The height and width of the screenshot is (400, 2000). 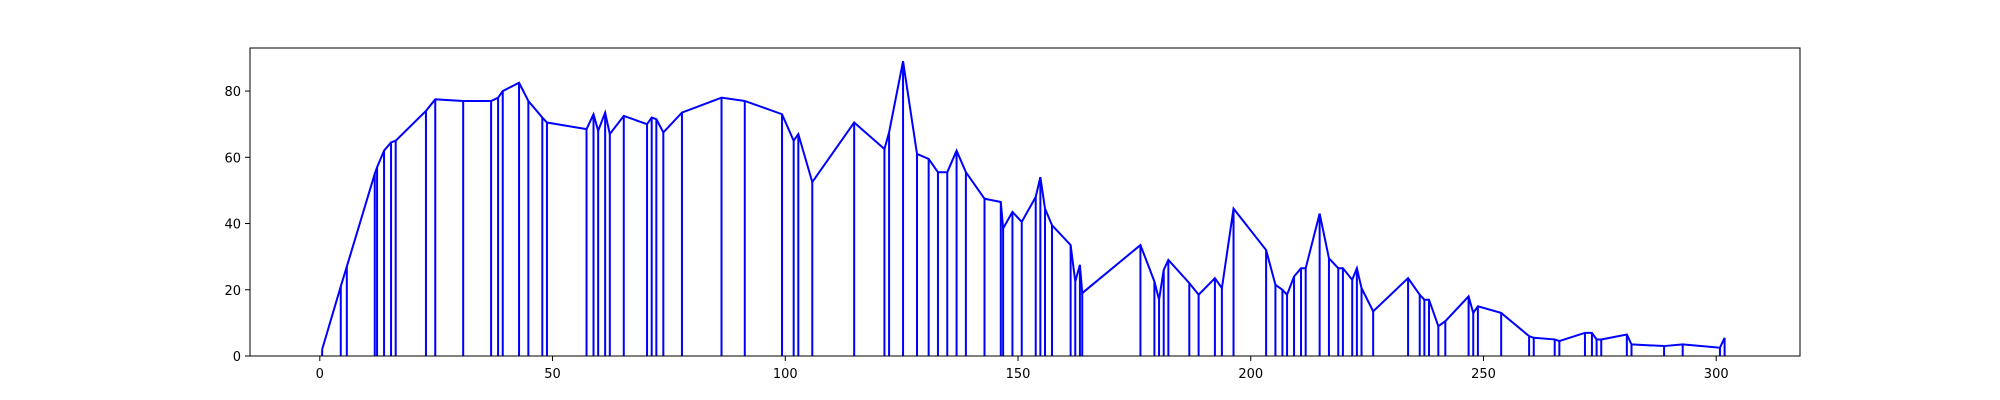 I want to click on y-tick-label: 0, so click(x=237, y=357).